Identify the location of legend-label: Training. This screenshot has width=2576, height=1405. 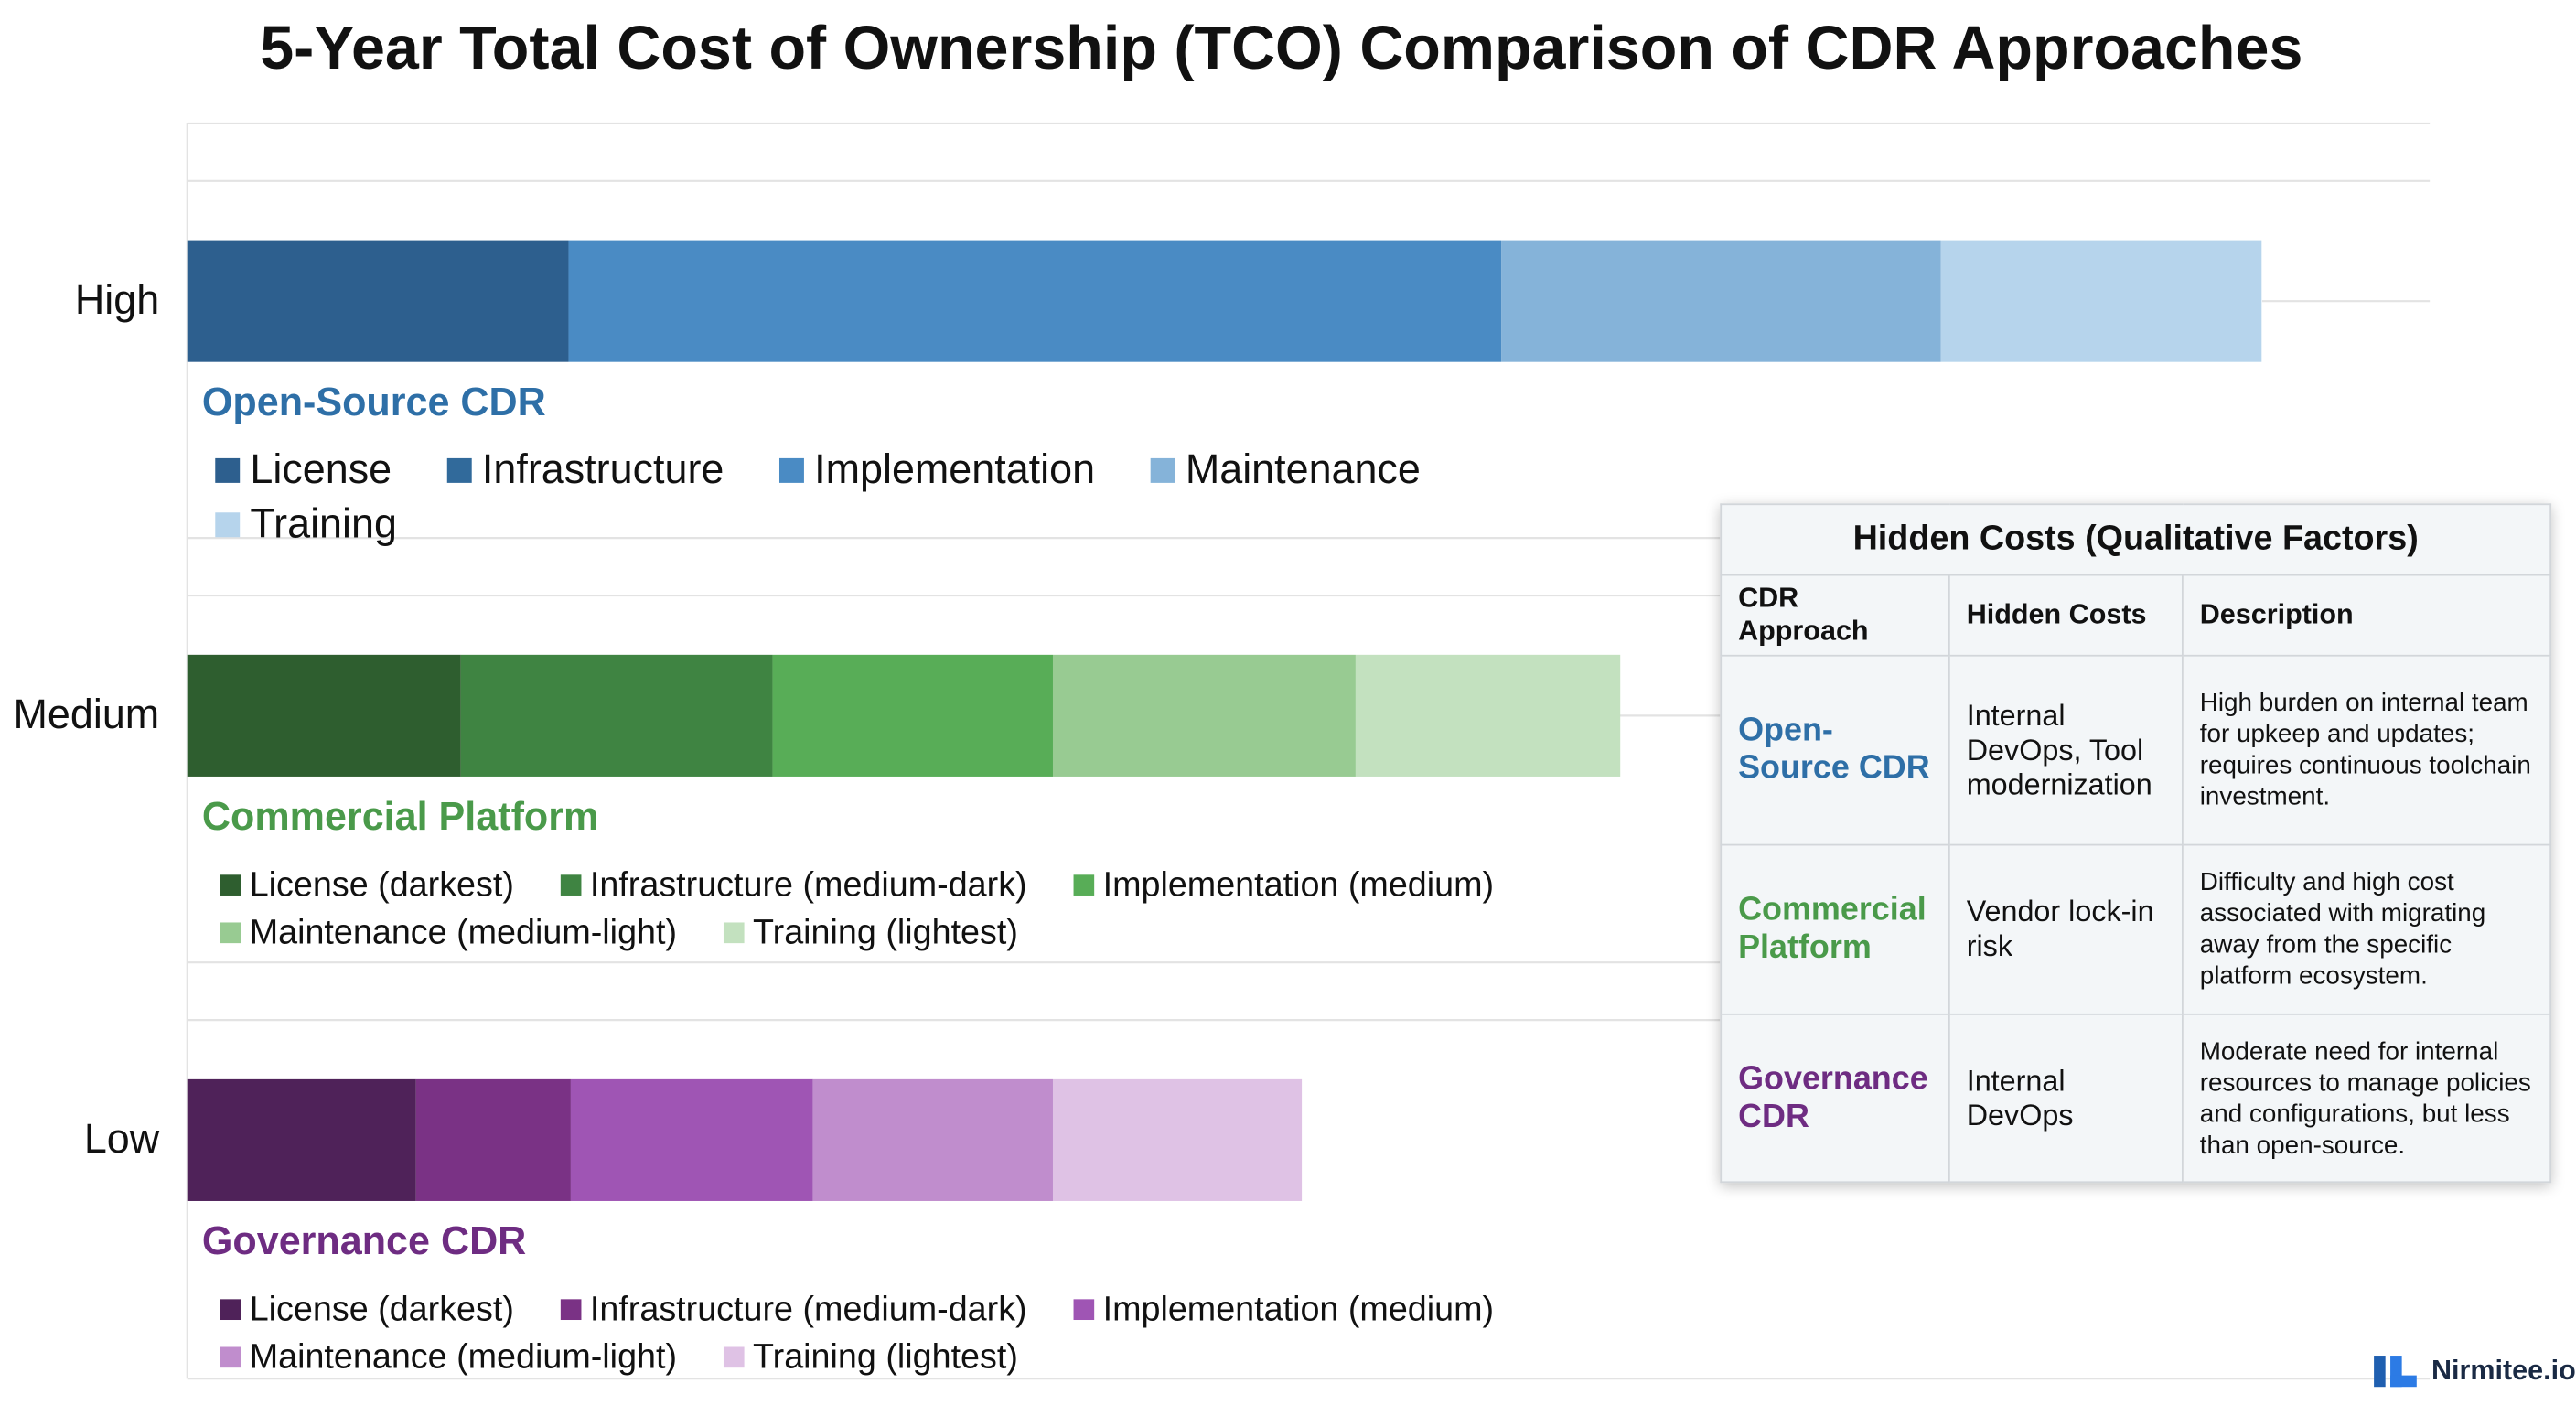
(324, 522).